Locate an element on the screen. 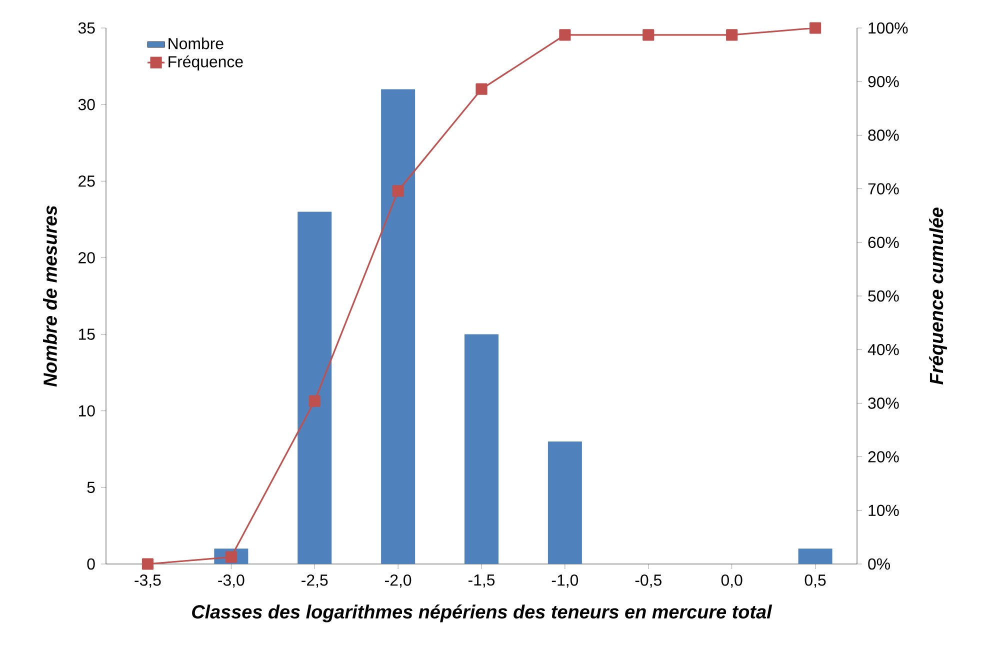  x-tick-label: -1,5 is located at coordinates (481, 581).